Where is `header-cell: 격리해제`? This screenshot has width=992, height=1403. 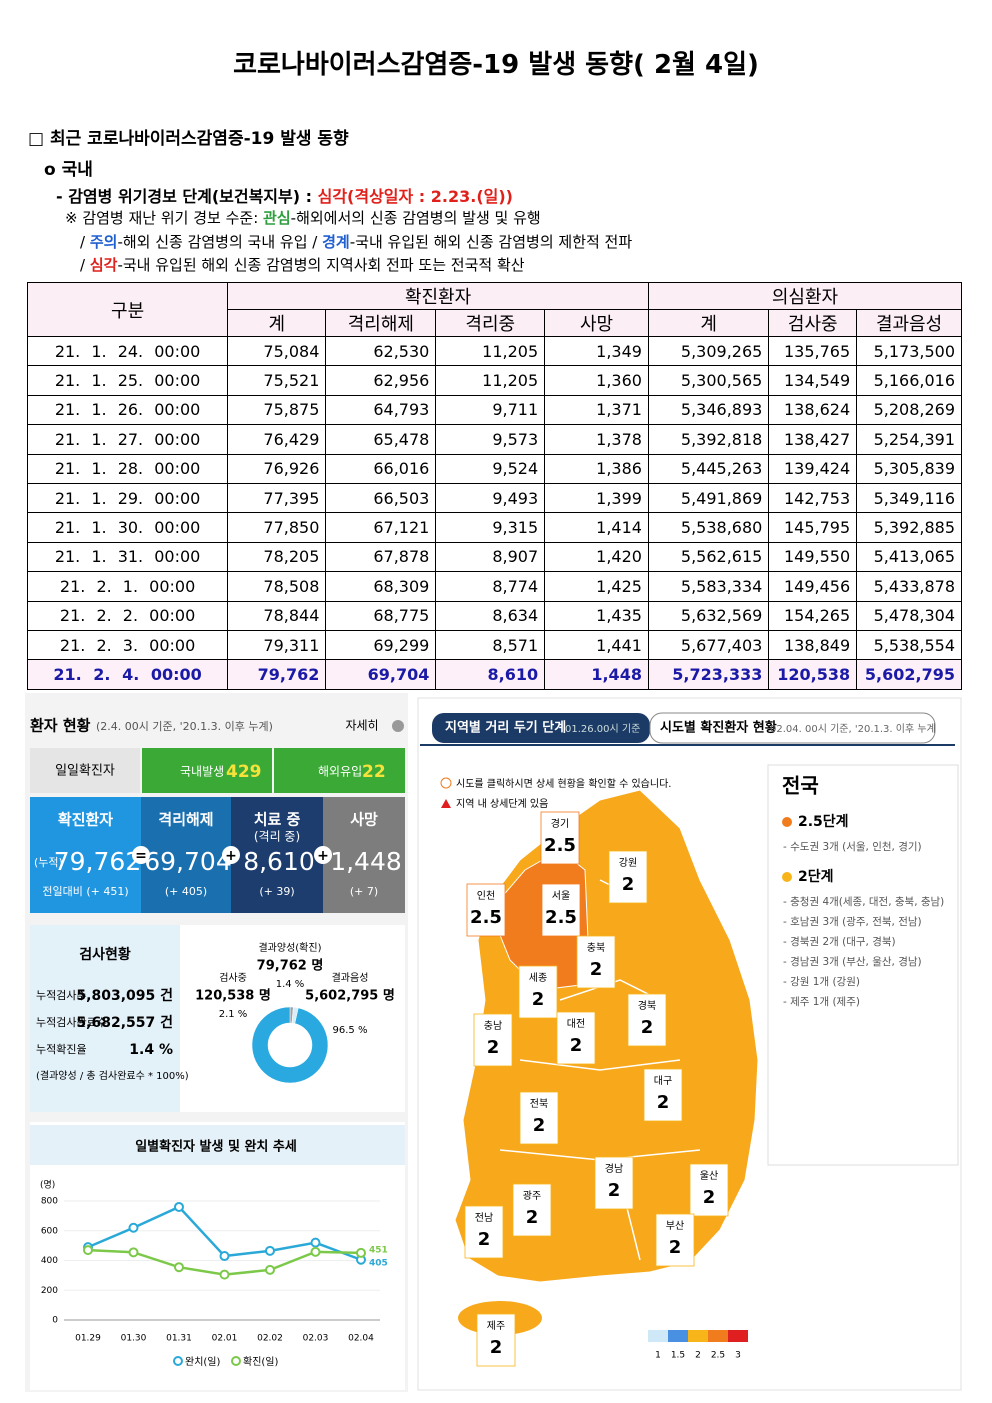
header-cell: 격리해제 is located at coordinates (381, 323).